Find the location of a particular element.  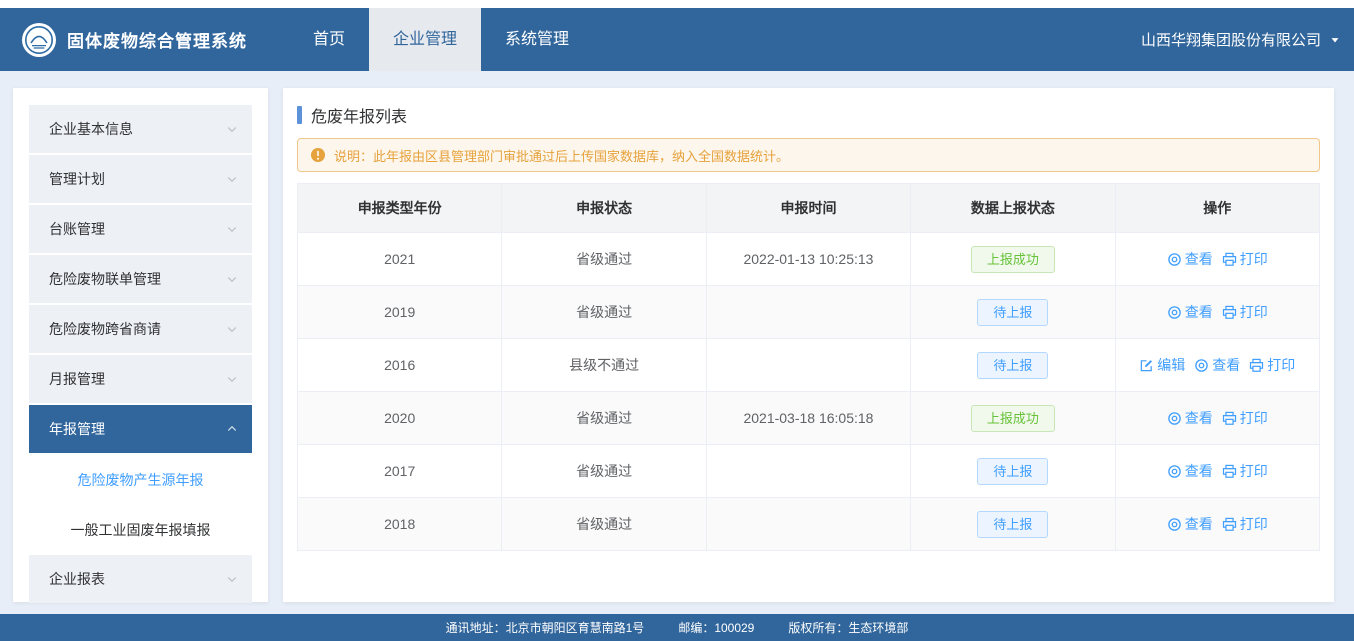

sidebar-item-annual-report: 年报管理 is located at coordinates (140, 429).